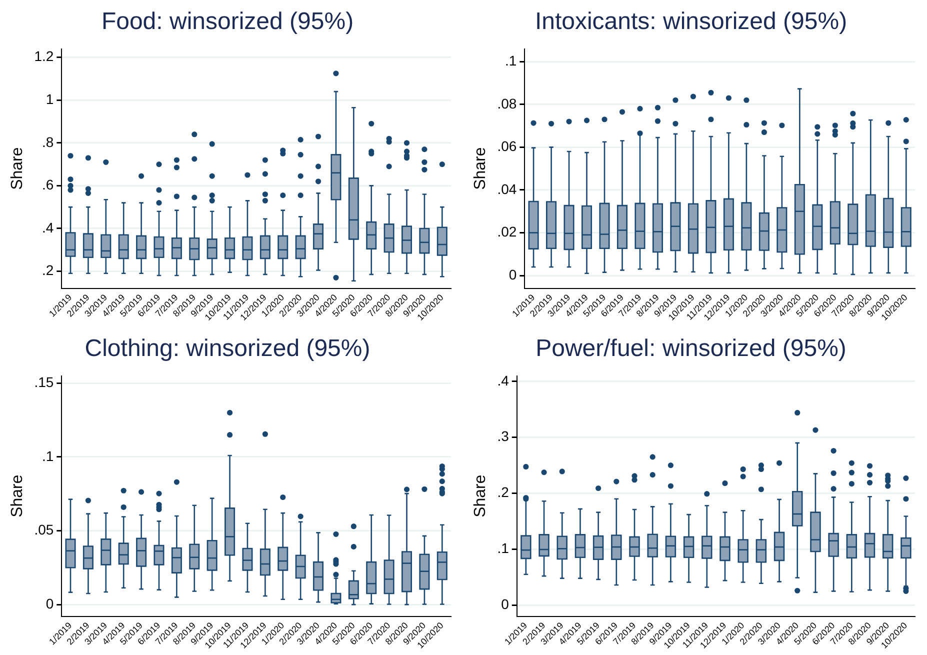 Image resolution: width=927 pixels, height=655 pixels. I want to click on y-tick-label: .3, so click(503, 436).